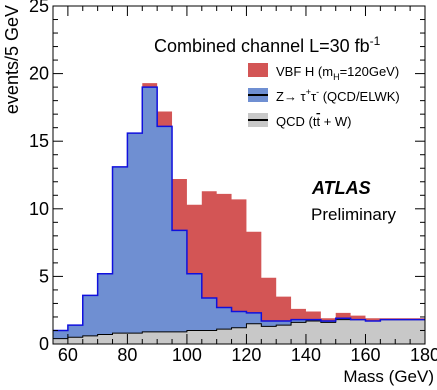  What do you see at coordinates (39, 209) in the screenshot?
I see `y-tick-label-10: 10` at bounding box center [39, 209].